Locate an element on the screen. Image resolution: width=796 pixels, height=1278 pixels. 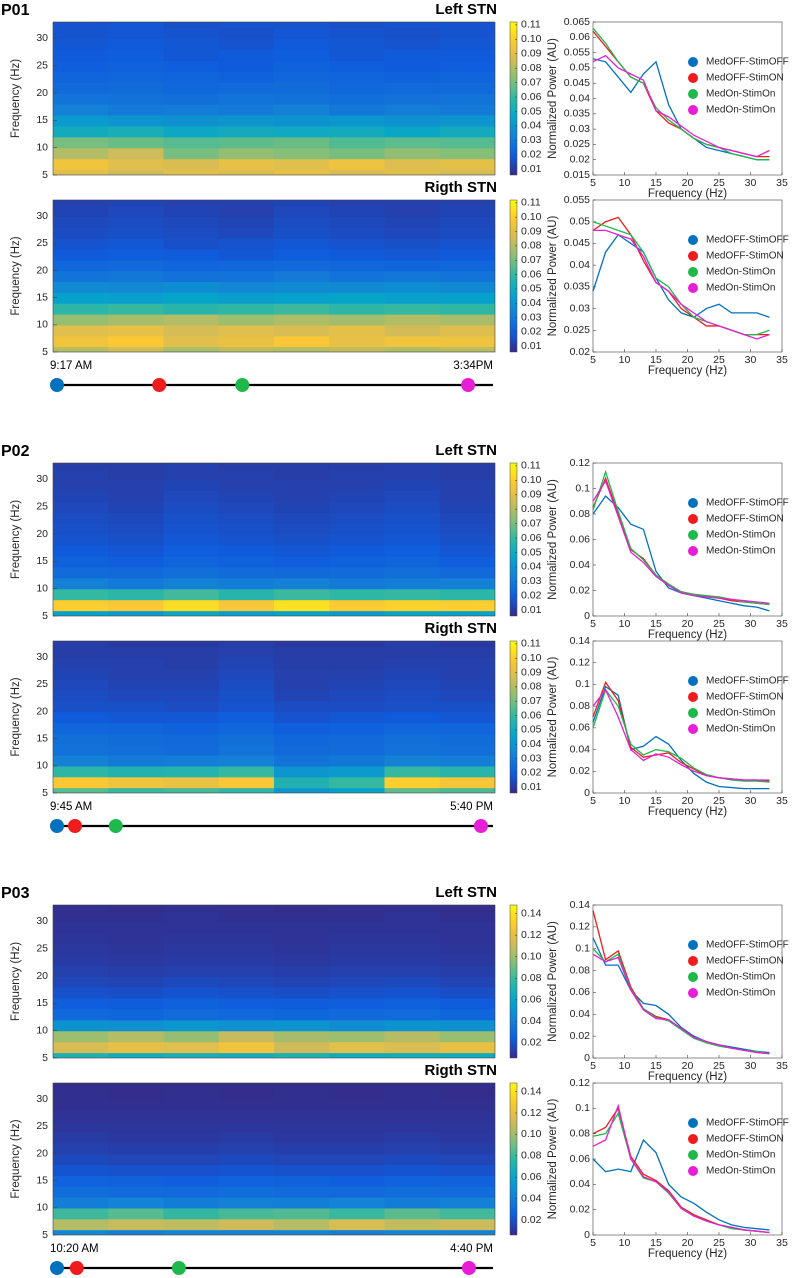
colorbar-tick-label: 0.11 is located at coordinates (531, 644).